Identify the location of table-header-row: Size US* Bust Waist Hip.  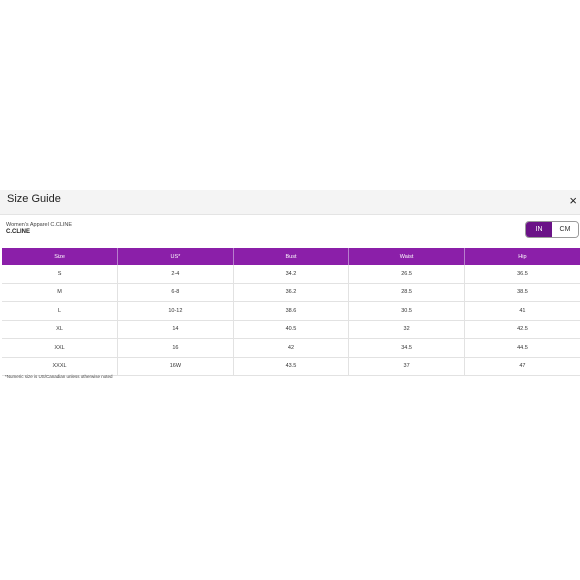
(291, 256).